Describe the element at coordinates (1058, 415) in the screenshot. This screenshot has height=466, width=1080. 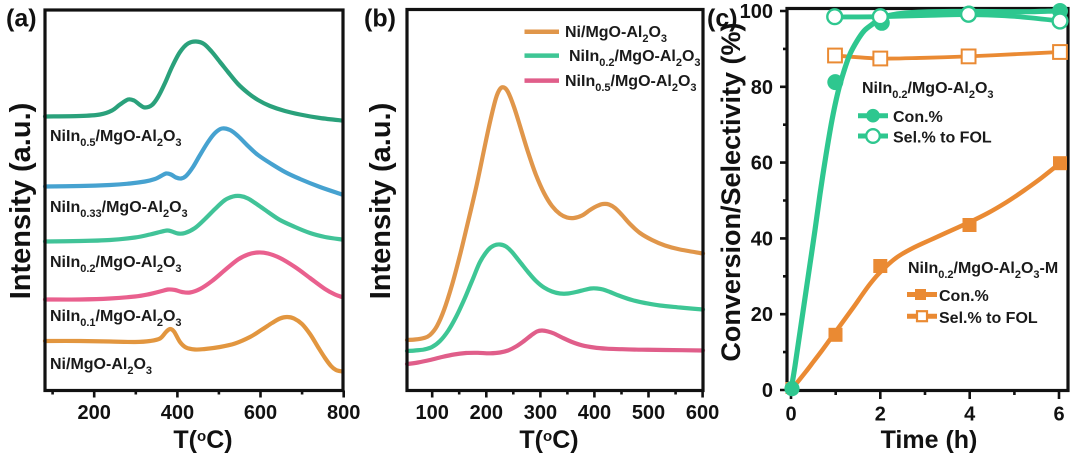
I see `svg-text: 6` at that location.